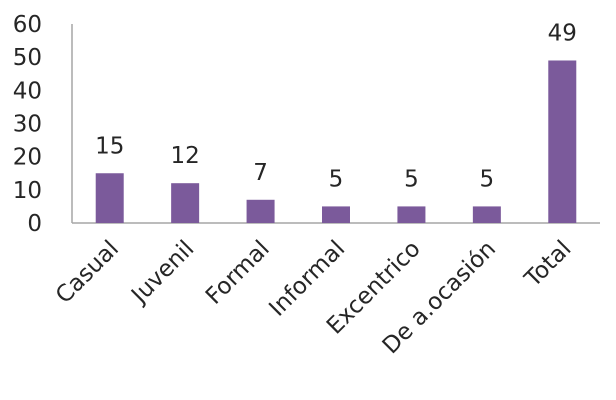  I want to click on bar-informal, so click(336, 214).